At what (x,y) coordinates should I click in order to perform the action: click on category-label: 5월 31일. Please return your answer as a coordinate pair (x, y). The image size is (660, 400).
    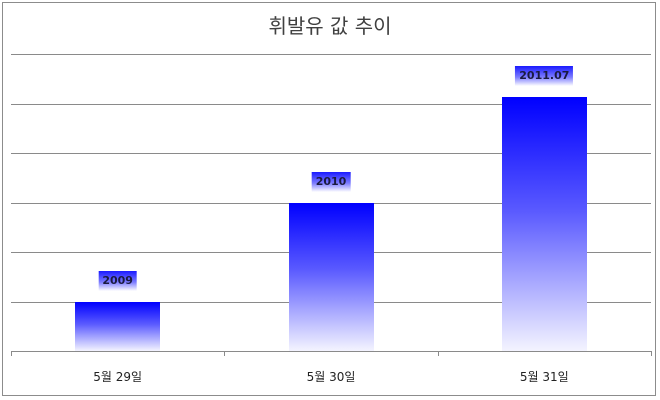
    Looking at the image, I should click on (544, 377).